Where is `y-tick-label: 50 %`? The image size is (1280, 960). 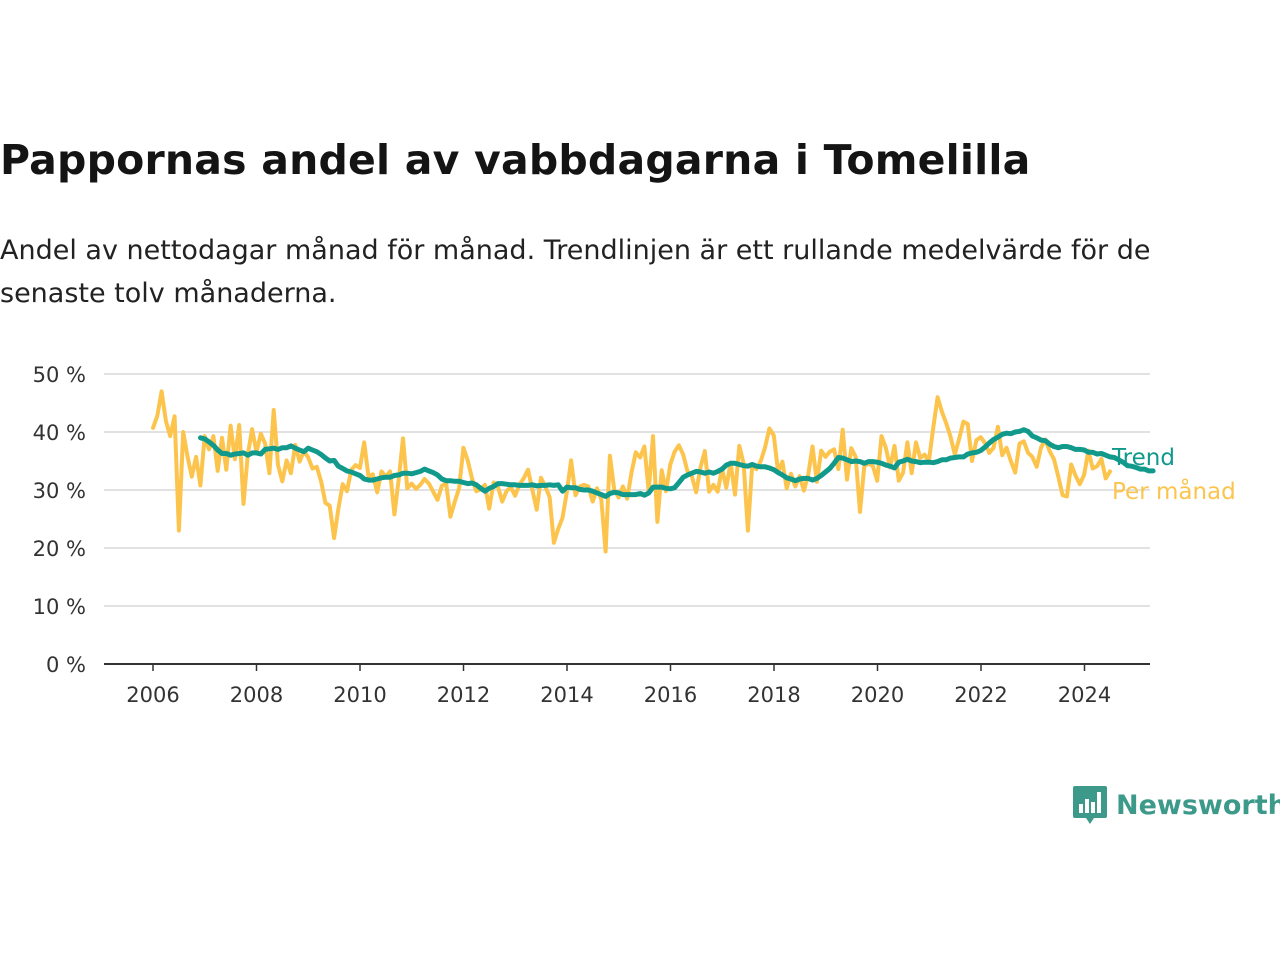
y-tick-label: 50 % is located at coordinates (59, 375).